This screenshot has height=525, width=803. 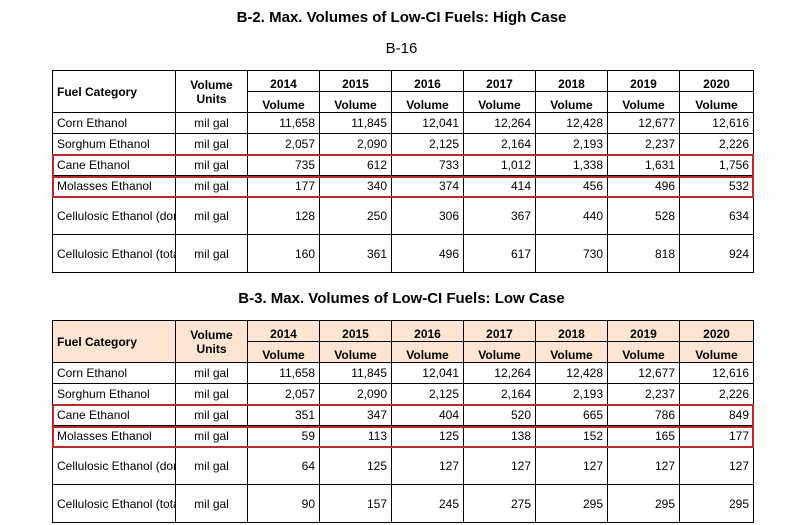 What do you see at coordinates (283, 253) in the screenshot?
I see `value-cell: 160` at bounding box center [283, 253].